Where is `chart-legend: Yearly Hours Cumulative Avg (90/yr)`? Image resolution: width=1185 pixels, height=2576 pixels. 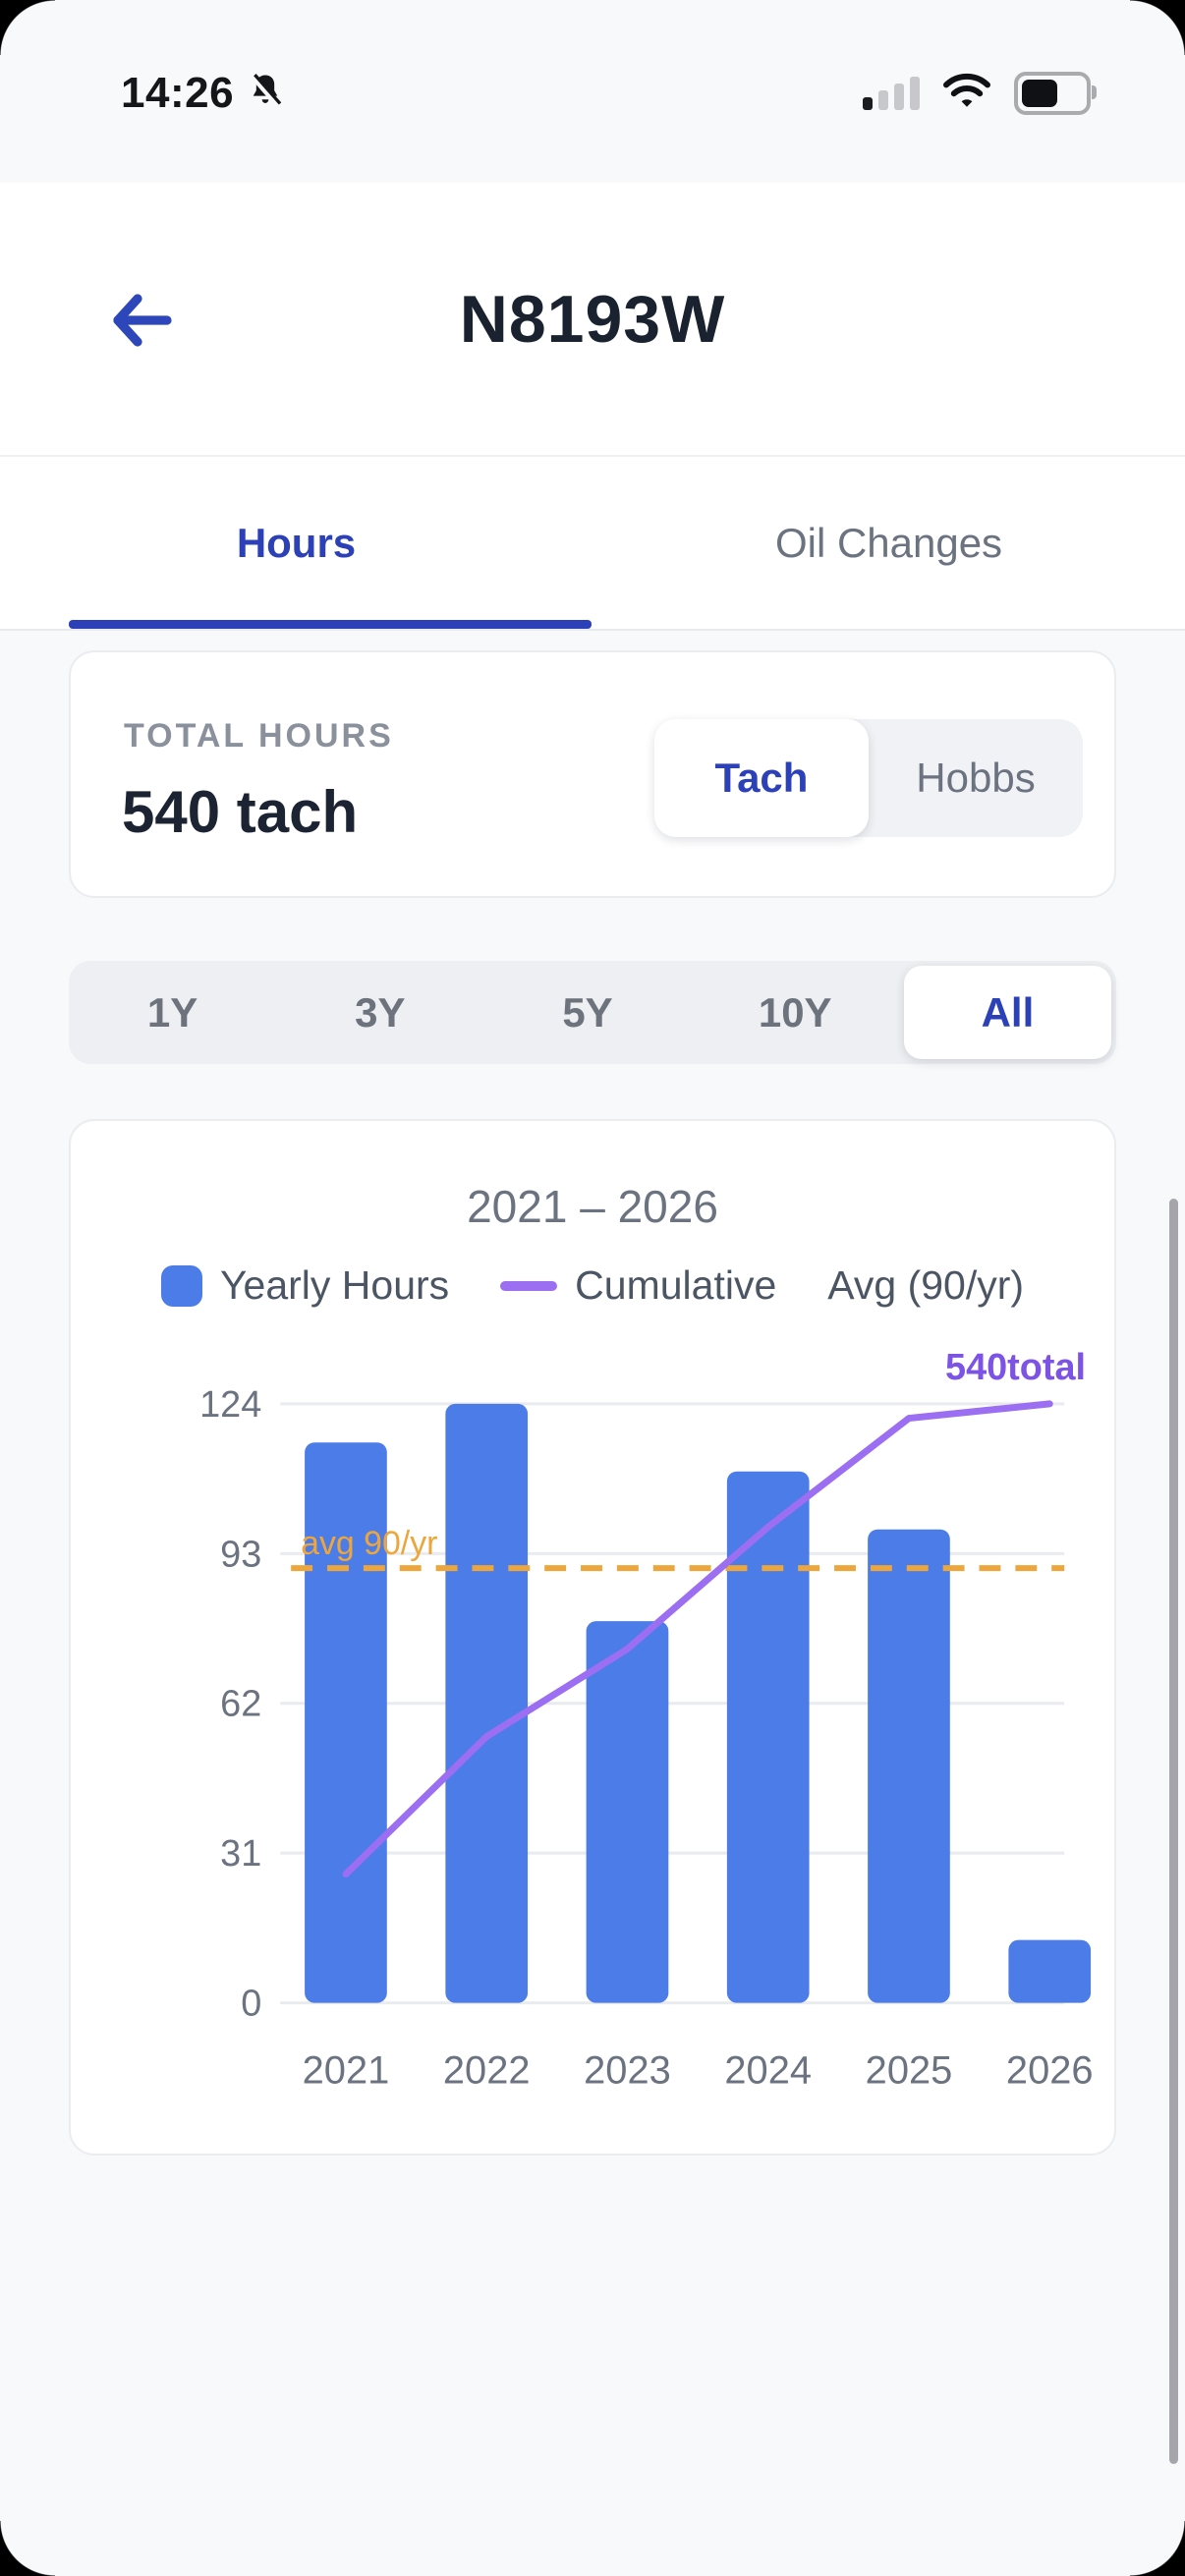 chart-legend: Yearly Hours Cumulative Avg (90/yr) is located at coordinates (592, 1285).